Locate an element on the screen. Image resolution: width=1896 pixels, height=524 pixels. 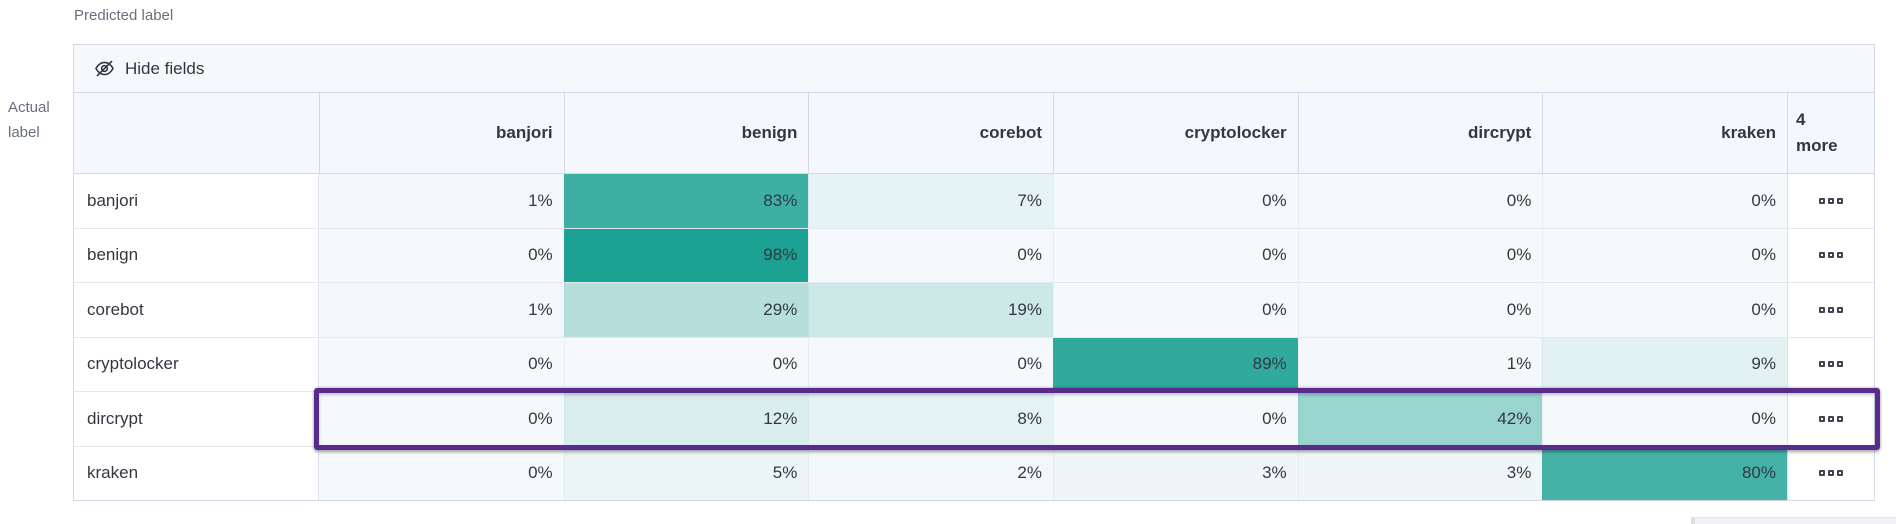
cell-benign-dircrypt: 0% is located at coordinates (1420, 255).